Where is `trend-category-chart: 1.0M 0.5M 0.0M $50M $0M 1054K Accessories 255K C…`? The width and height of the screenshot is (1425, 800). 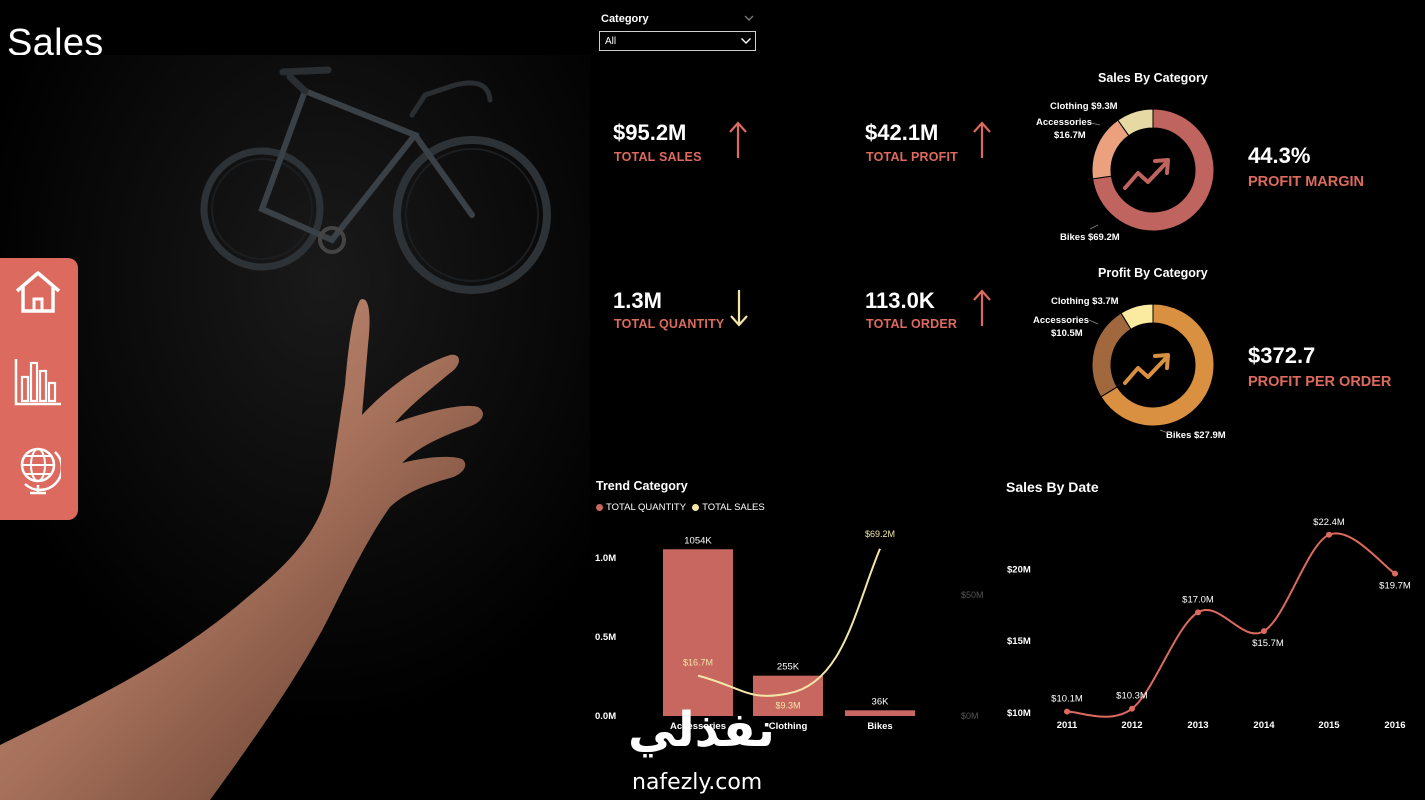
trend-category-chart: 1.0M 0.5M 0.0M $50M $0M 1054K Accessories 255K C… is located at coordinates (790, 627).